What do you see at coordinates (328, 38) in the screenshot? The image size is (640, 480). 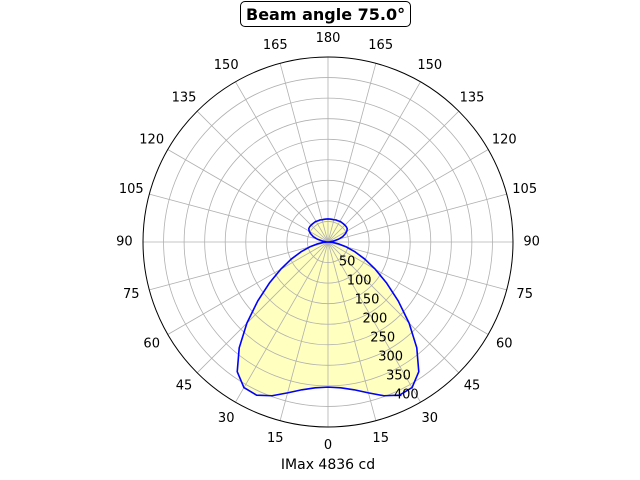 I see `angle-tick-label: 180` at bounding box center [328, 38].